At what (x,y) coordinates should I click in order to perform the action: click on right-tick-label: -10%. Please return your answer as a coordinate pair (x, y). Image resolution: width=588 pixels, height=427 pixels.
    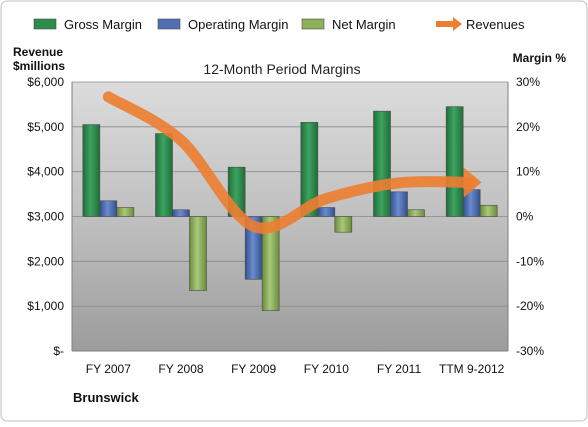
    Looking at the image, I should click on (530, 261).